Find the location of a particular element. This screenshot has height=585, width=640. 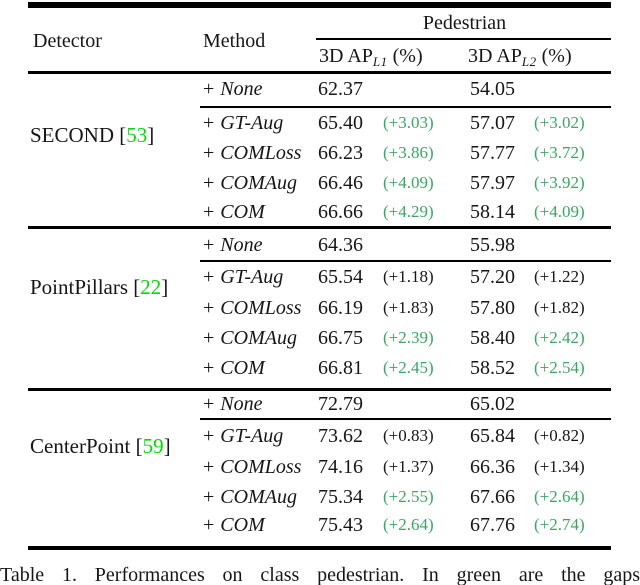

detector-label-pointpillars: PointPillars [22] is located at coordinates (99, 287).